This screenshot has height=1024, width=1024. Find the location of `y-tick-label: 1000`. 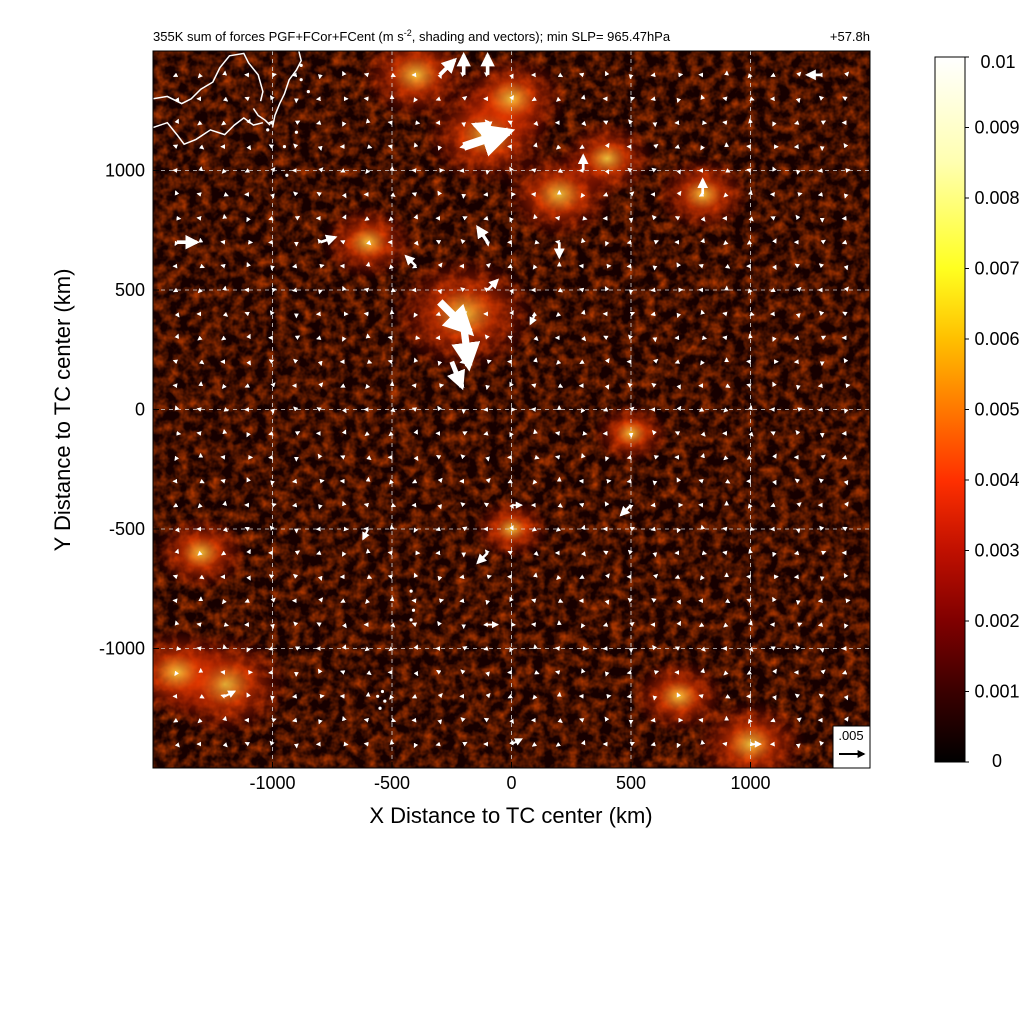

y-tick-label: 1000 is located at coordinates (125, 171).